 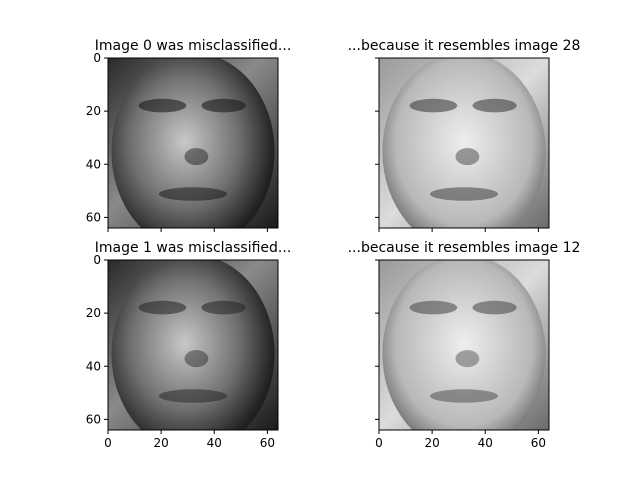 I want to click on xtick-label-2-20: 20, so click(x=160, y=443).